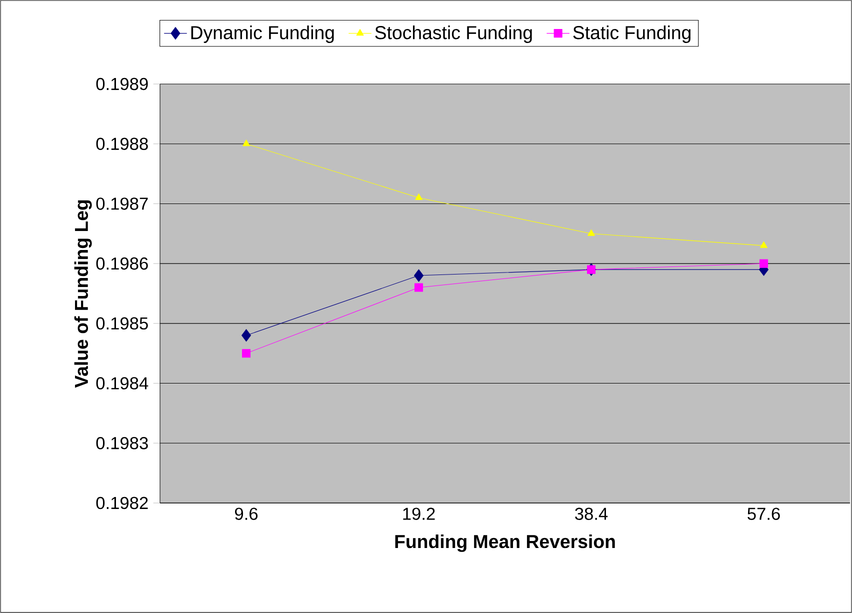 The width and height of the screenshot is (852, 613). Describe the element at coordinates (122, 84) in the screenshot. I see `y-tick-label: 0.1989` at that location.